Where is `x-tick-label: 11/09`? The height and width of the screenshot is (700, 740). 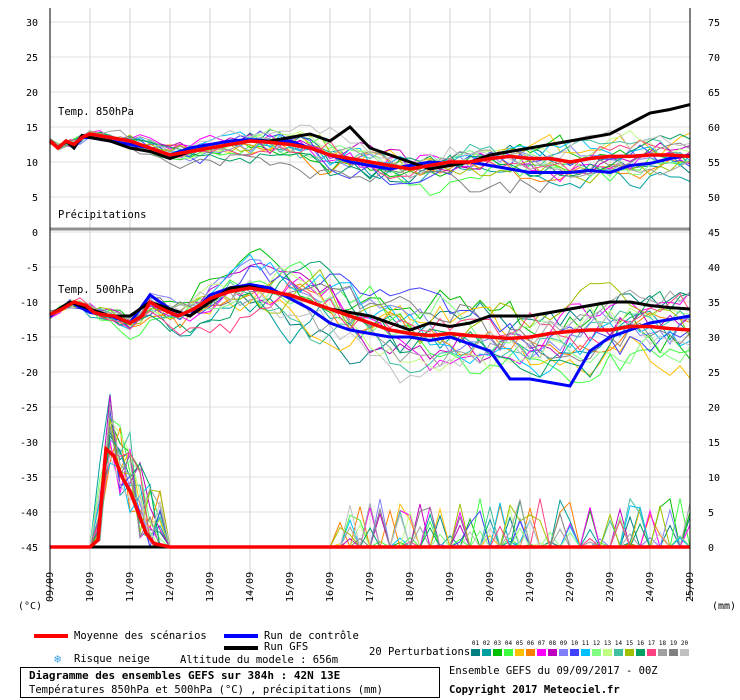 x-tick-label: 11/09 is located at coordinates (130, 587).